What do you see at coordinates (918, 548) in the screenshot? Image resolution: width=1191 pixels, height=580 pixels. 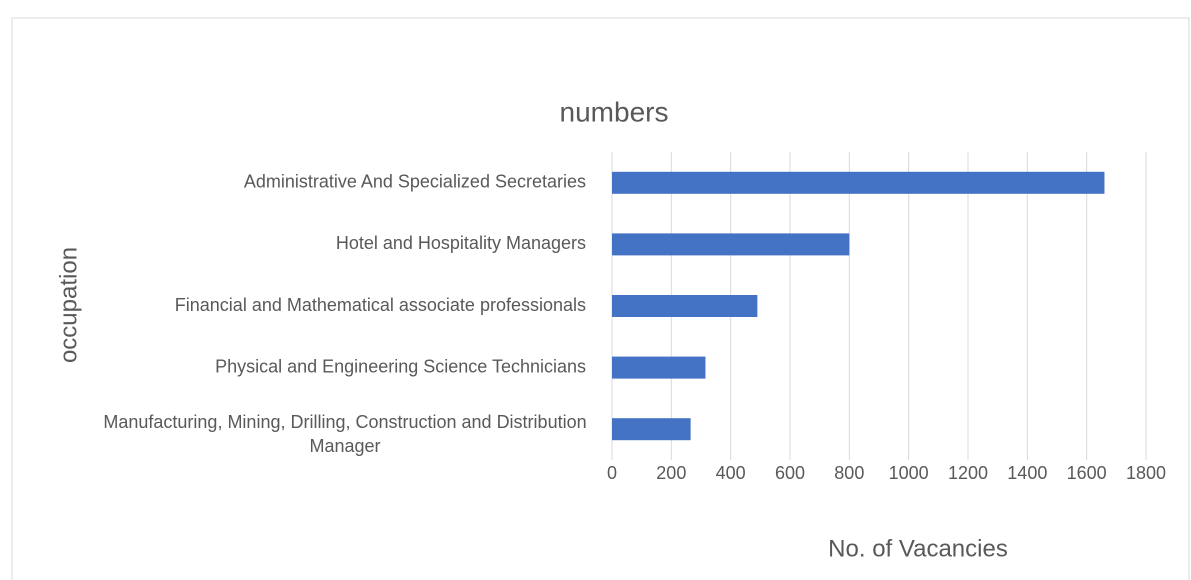 I see `x-axis-title: No. of Vacancies` at bounding box center [918, 548].